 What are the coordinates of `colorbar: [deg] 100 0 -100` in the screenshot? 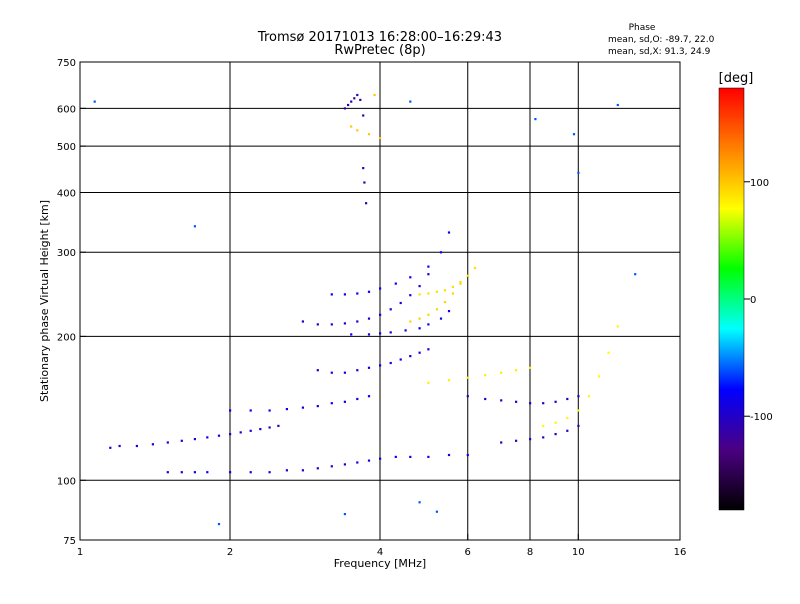 It's located at (746, 291).